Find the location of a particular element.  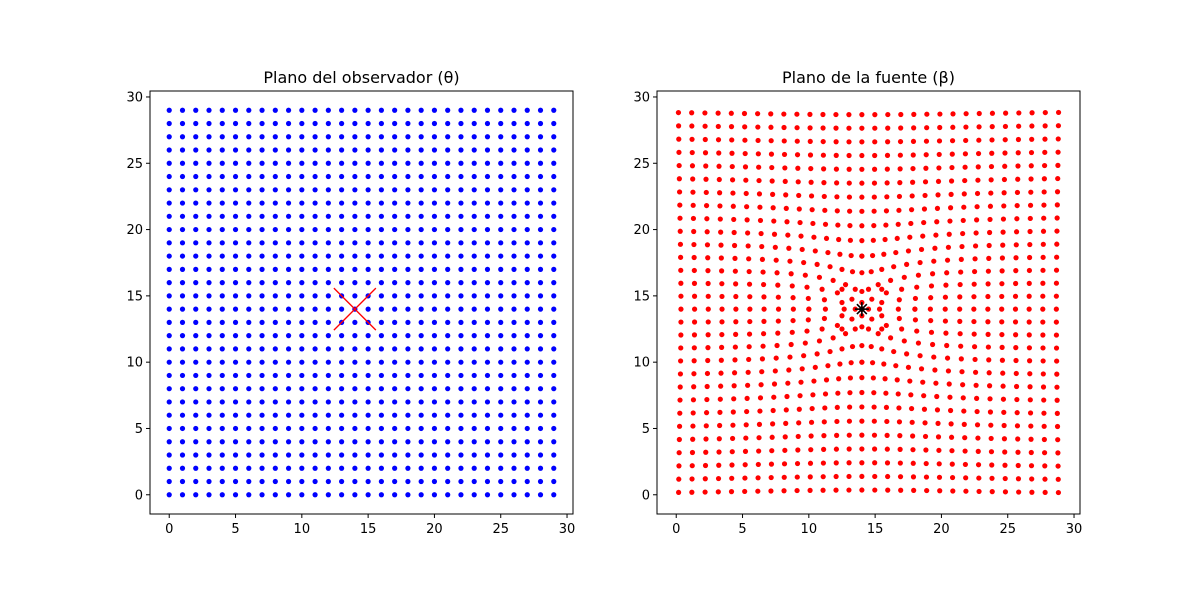

x-tick-label: 0 is located at coordinates (676, 529).